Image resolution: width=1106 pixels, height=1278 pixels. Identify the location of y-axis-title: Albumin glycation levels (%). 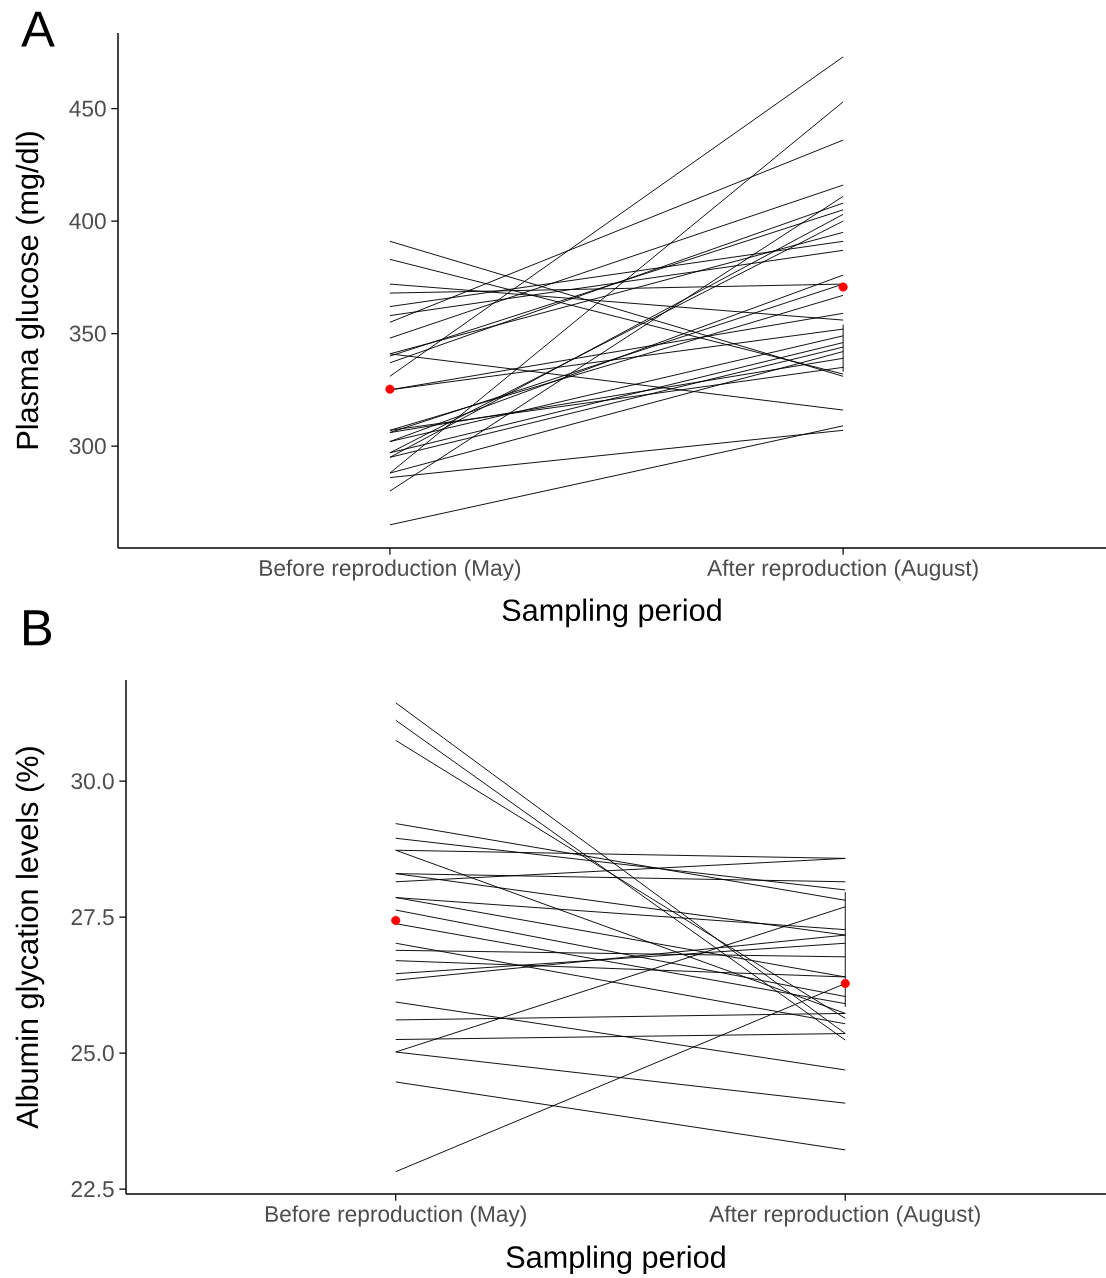
(30, 938).